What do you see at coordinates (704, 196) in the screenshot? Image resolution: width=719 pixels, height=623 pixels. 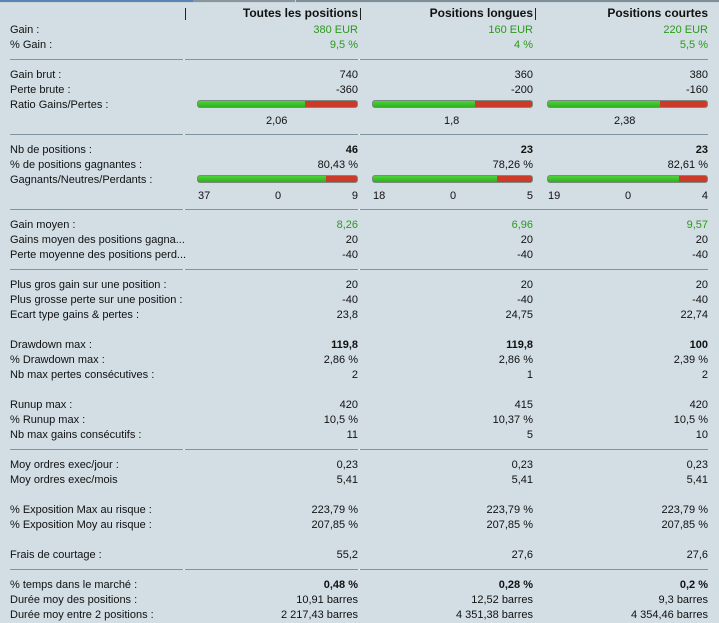 I see `losers-short: 4` at bounding box center [704, 196].